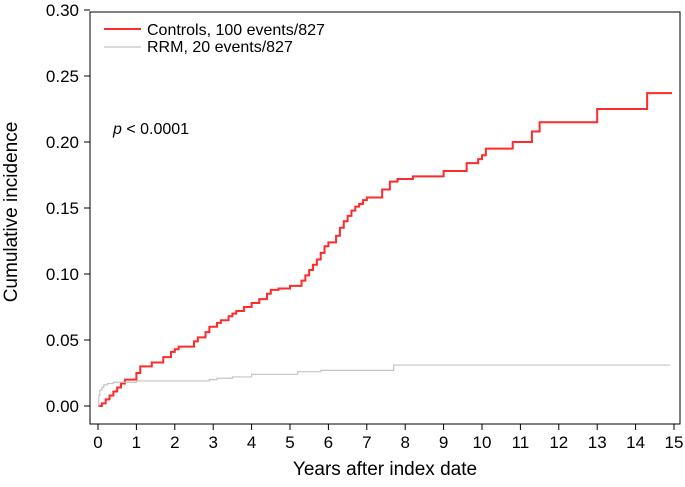  I want to click on legend-label-controls: Controls, 100 events/827, so click(236, 30).